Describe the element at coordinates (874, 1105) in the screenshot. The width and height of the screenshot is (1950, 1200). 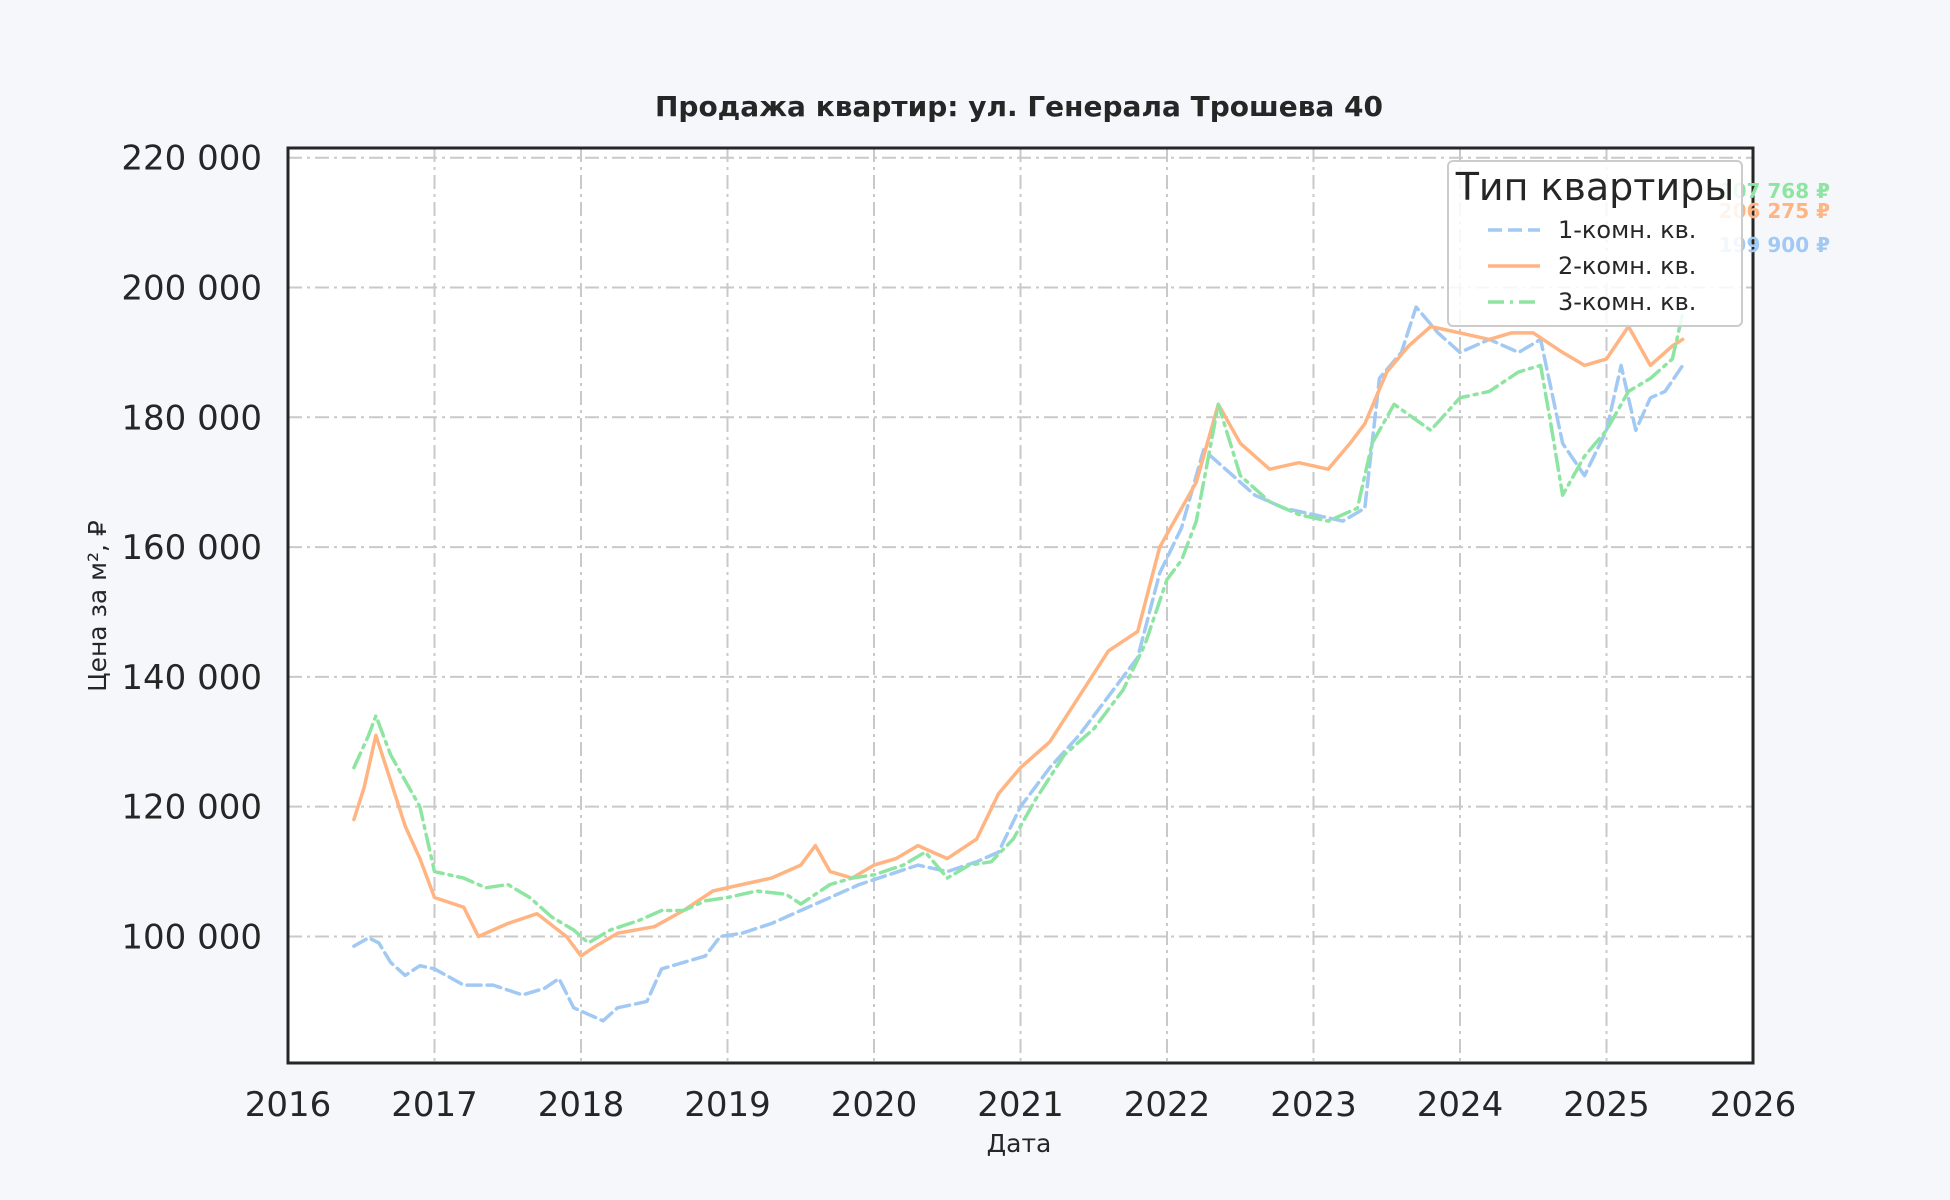
I see `x-tick-label: 2020` at that location.